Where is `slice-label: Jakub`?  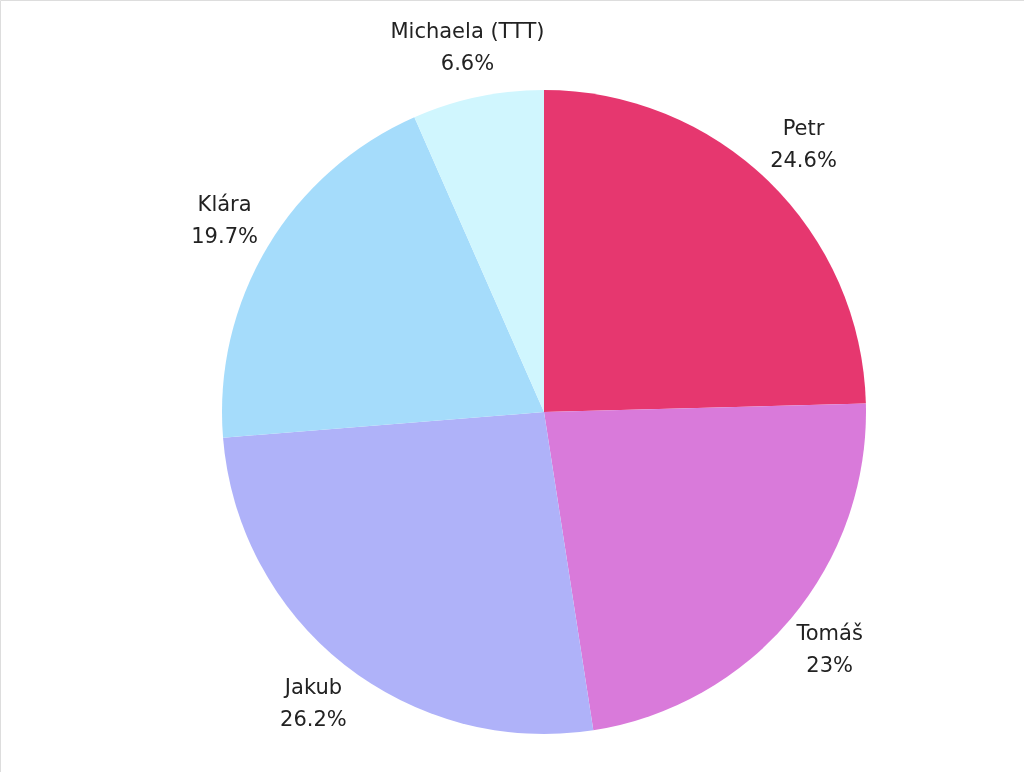 slice-label: Jakub is located at coordinates (312, 686).